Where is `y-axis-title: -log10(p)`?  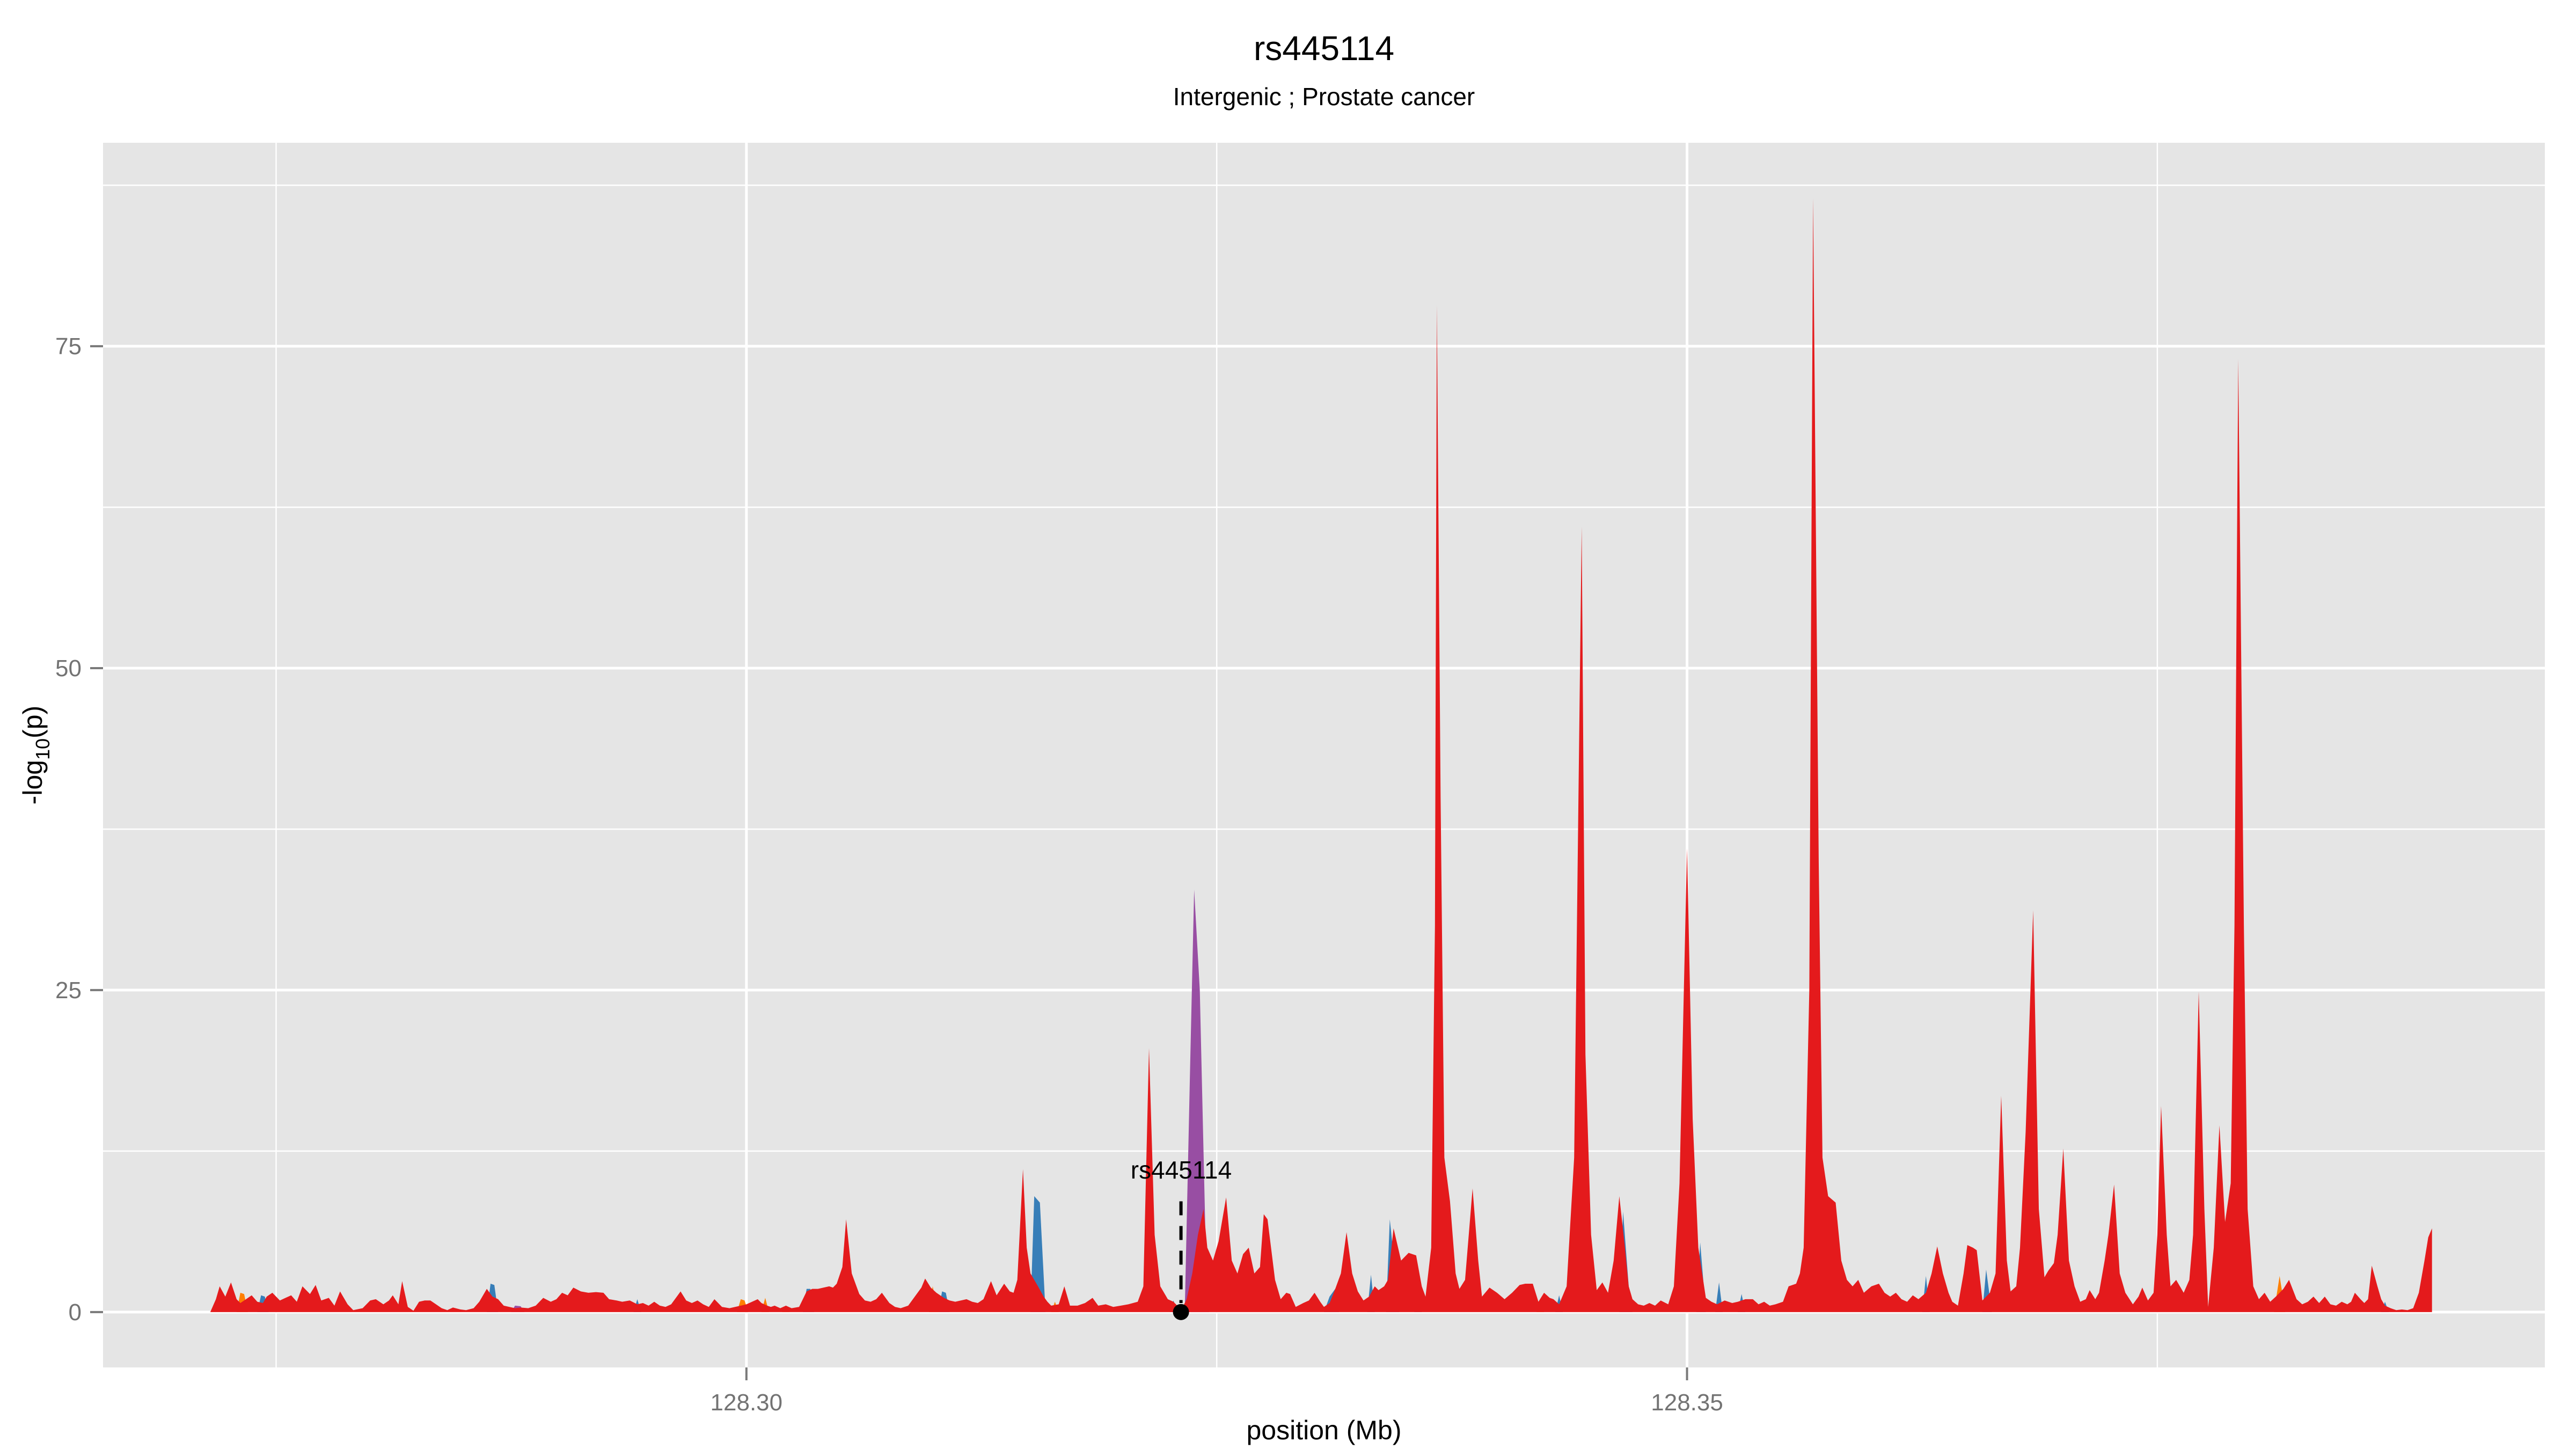 y-axis-title: -log10(p) is located at coordinates (36, 755).